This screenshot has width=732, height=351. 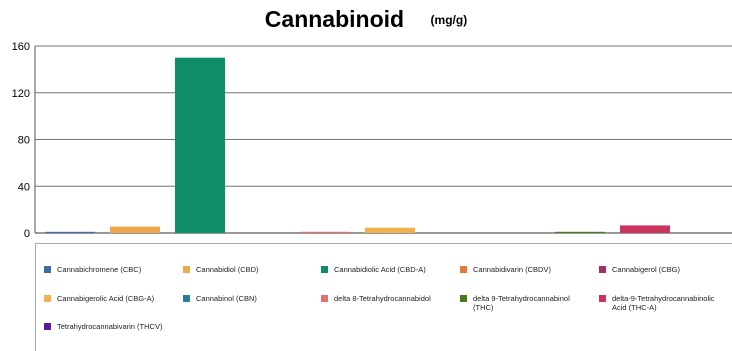 I want to click on bar-cannabigerolic-acid-cbg-a, so click(x=390, y=230).